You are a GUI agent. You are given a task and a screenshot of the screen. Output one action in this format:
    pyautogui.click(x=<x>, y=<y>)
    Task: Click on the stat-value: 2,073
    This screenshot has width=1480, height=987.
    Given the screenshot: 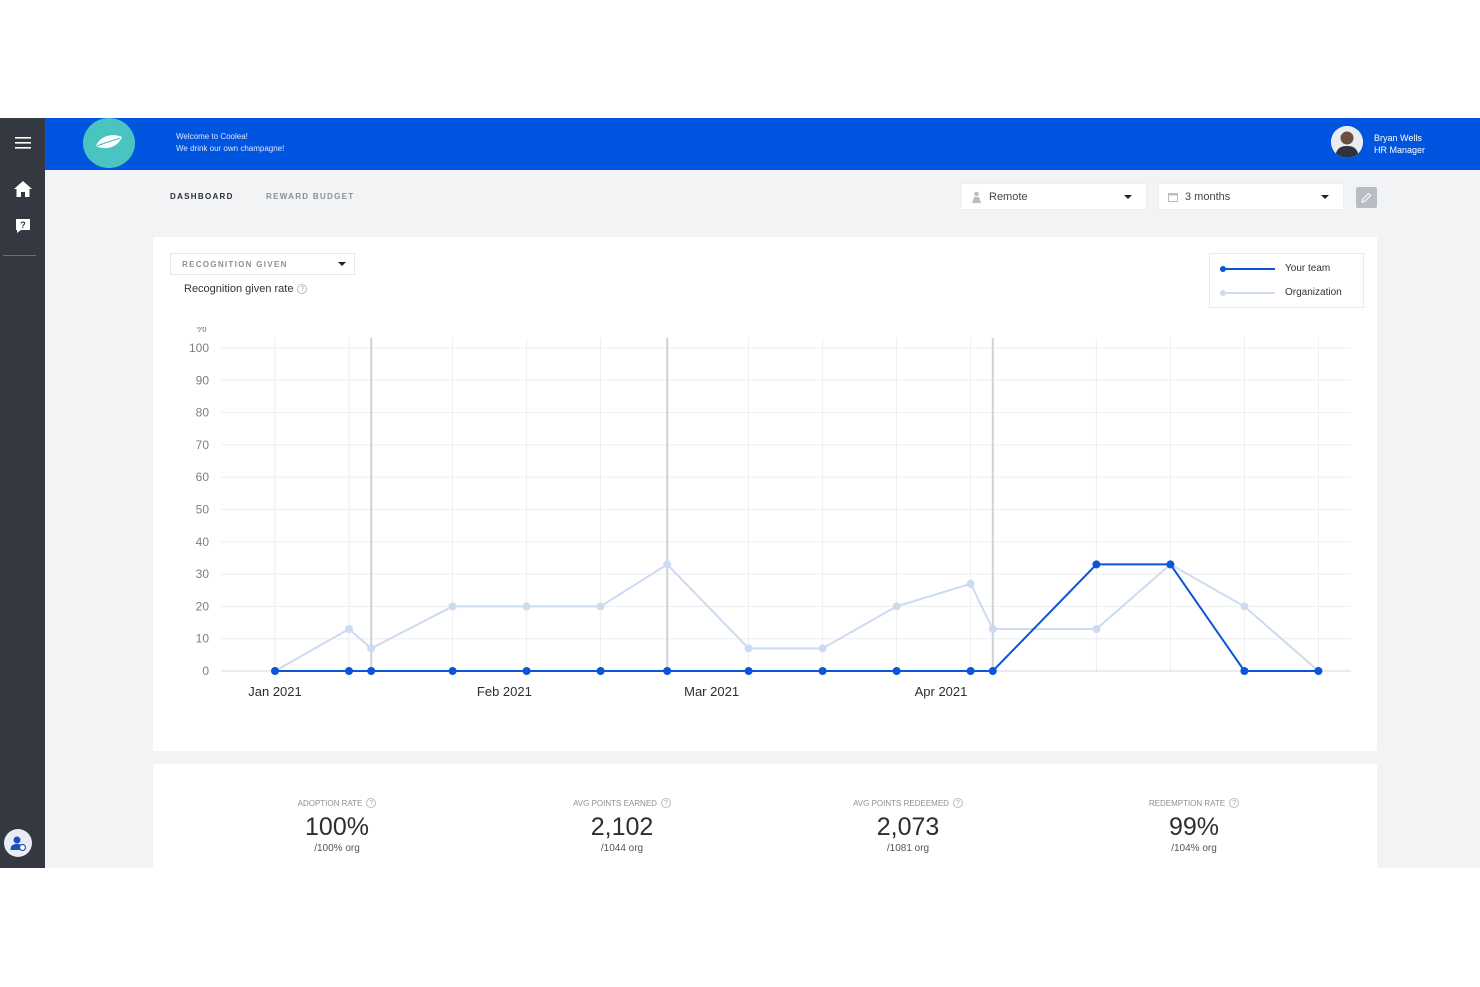 What is the action you would take?
    pyautogui.click(x=908, y=827)
    